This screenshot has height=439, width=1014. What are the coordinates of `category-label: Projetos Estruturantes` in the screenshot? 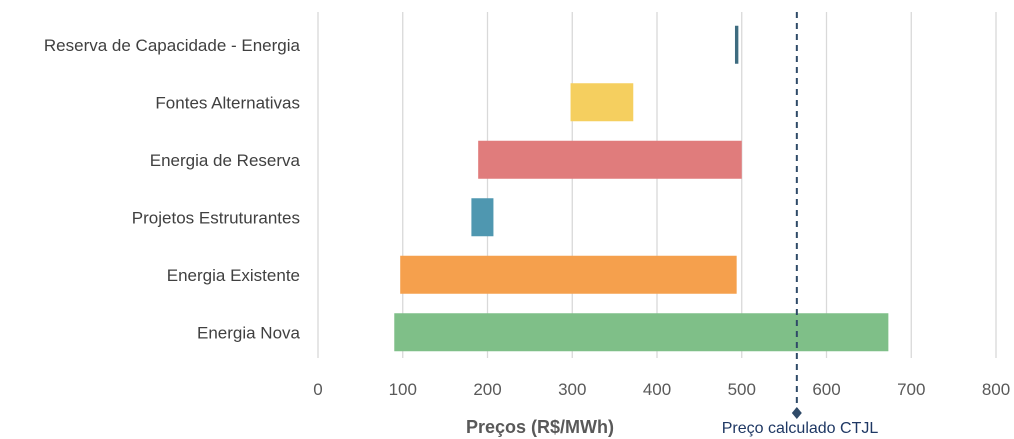 It's located at (216, 217).